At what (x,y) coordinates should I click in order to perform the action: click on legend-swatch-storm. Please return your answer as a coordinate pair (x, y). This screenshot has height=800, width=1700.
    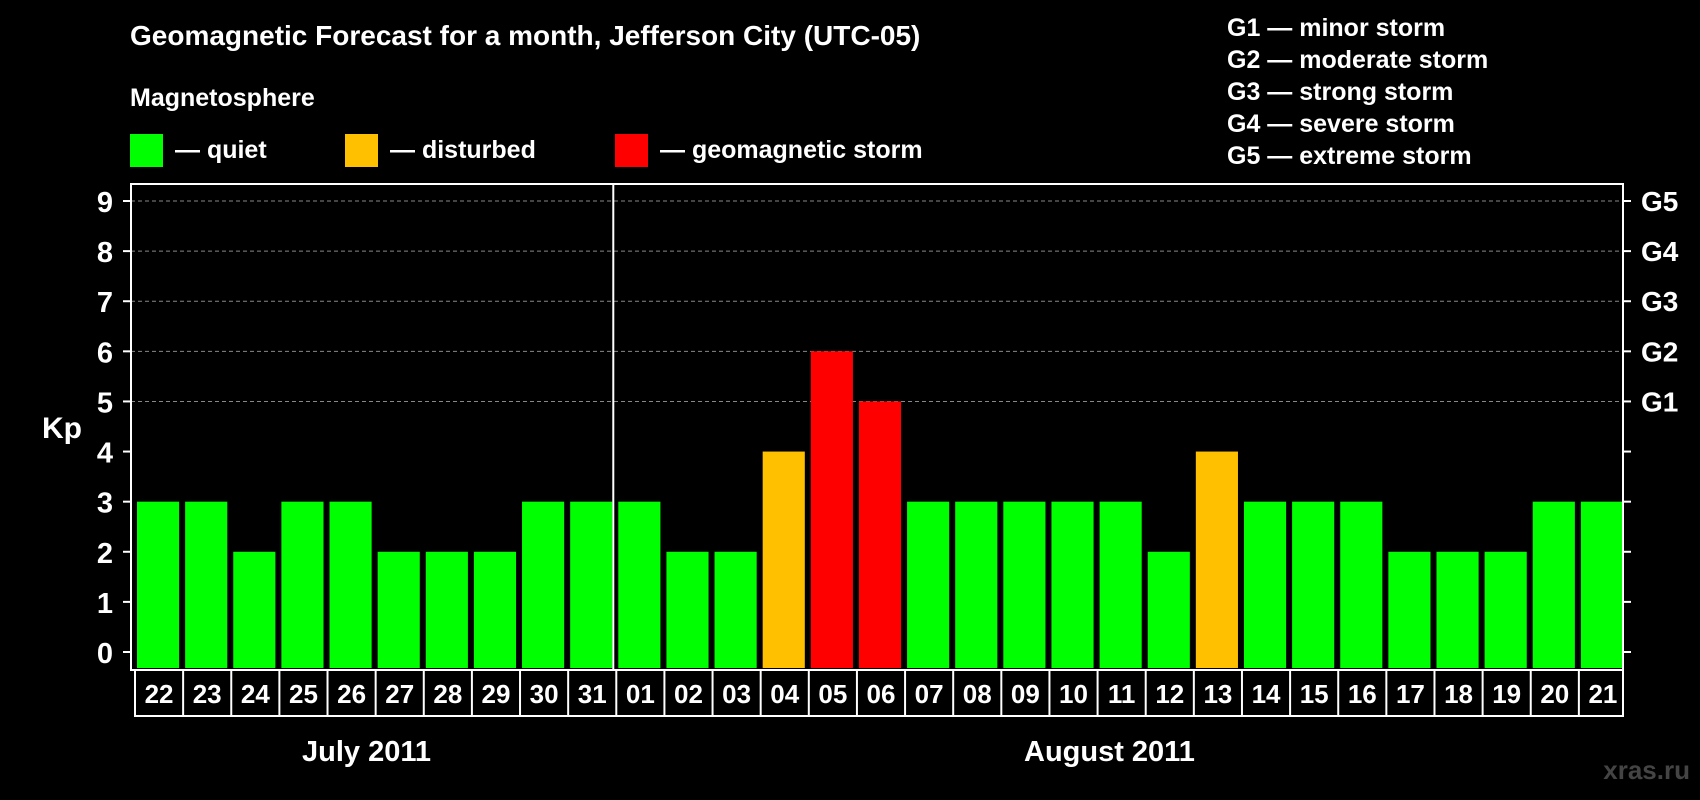
    Looking at the image, I should click on (631, 150).